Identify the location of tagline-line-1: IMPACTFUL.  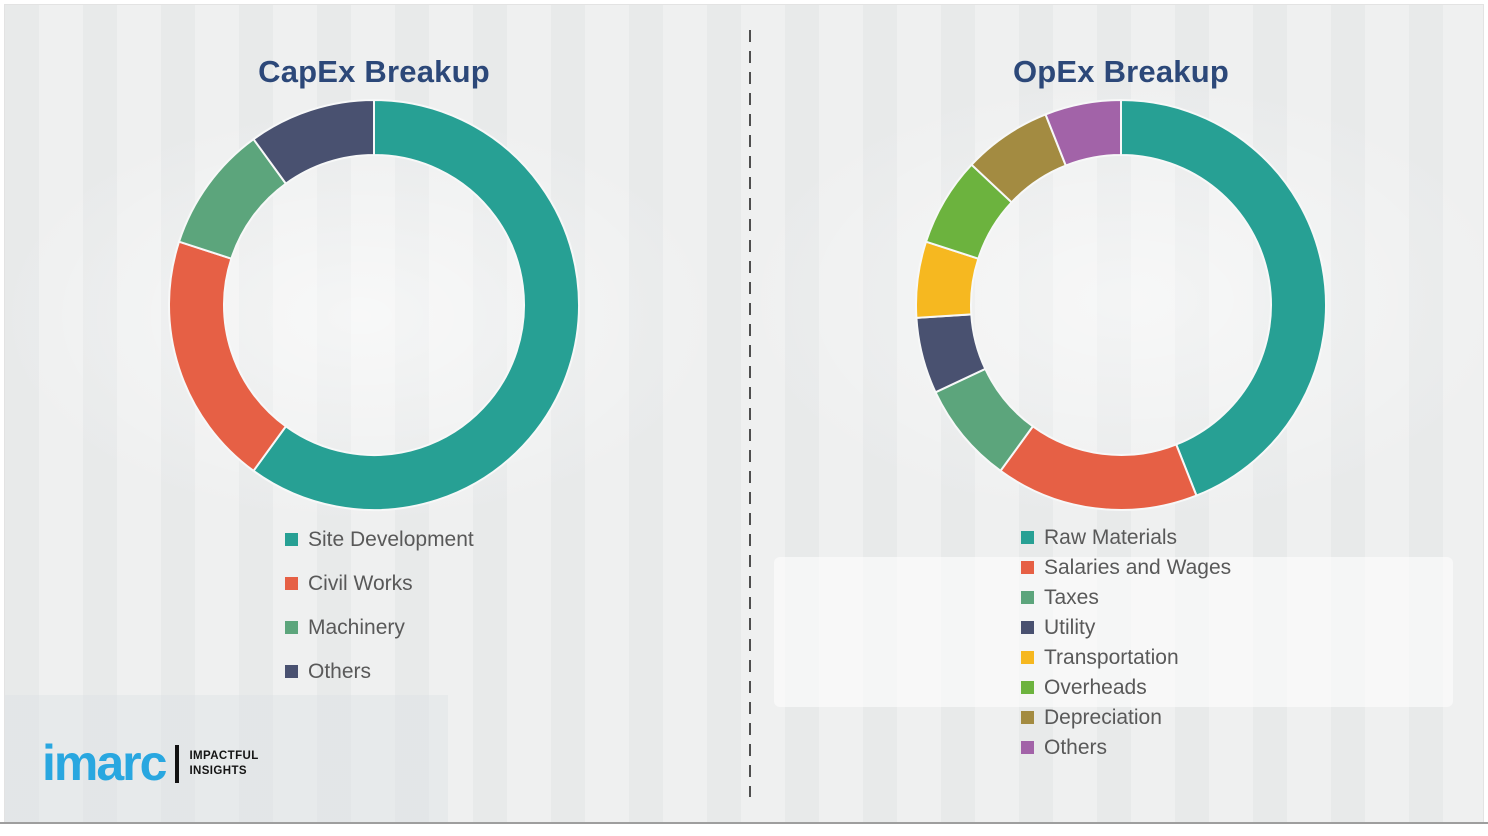
(224, 756).